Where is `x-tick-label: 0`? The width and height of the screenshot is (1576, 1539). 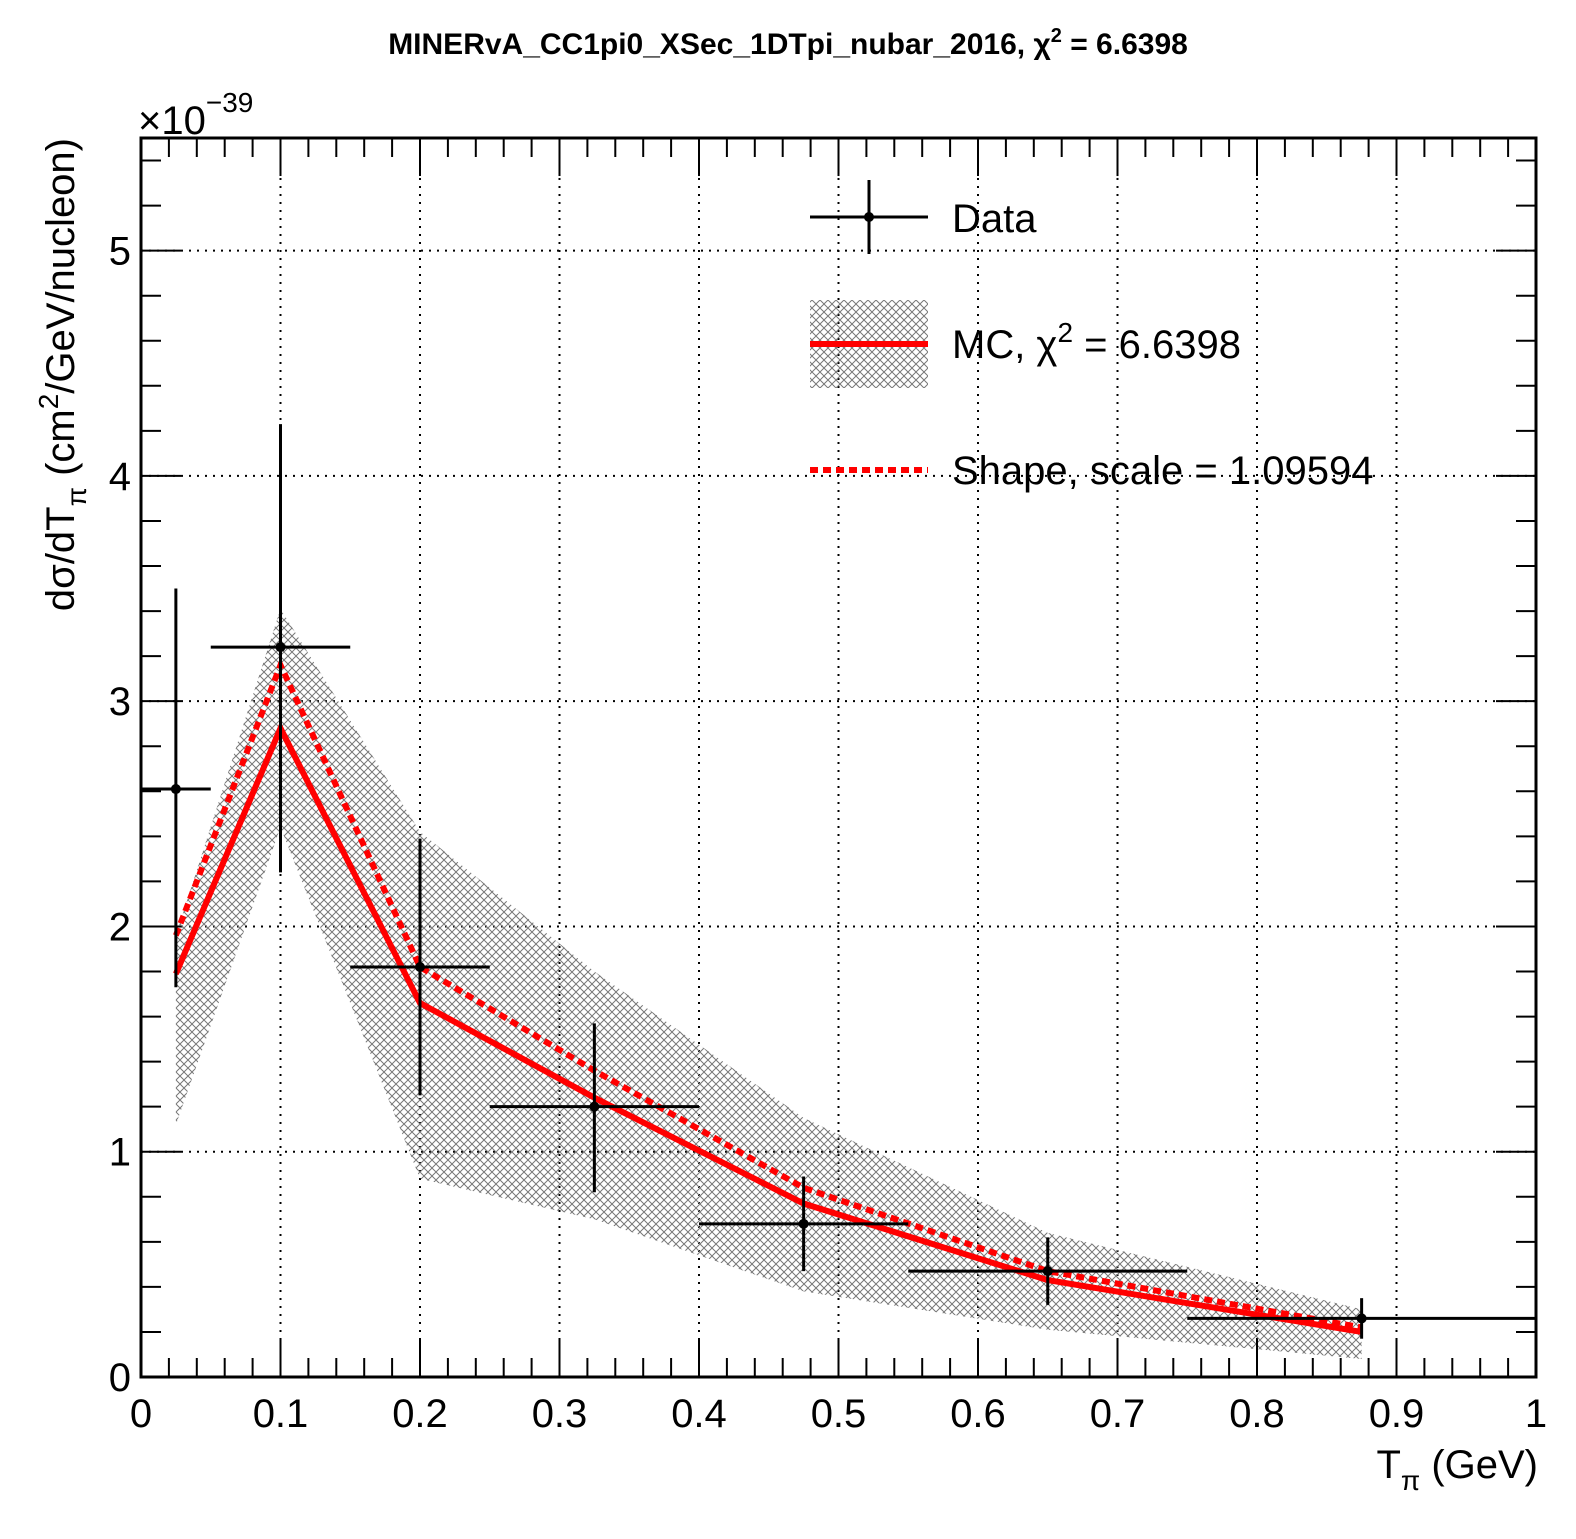
x-tick-label: 0 is located at coordinates (141, 1414).